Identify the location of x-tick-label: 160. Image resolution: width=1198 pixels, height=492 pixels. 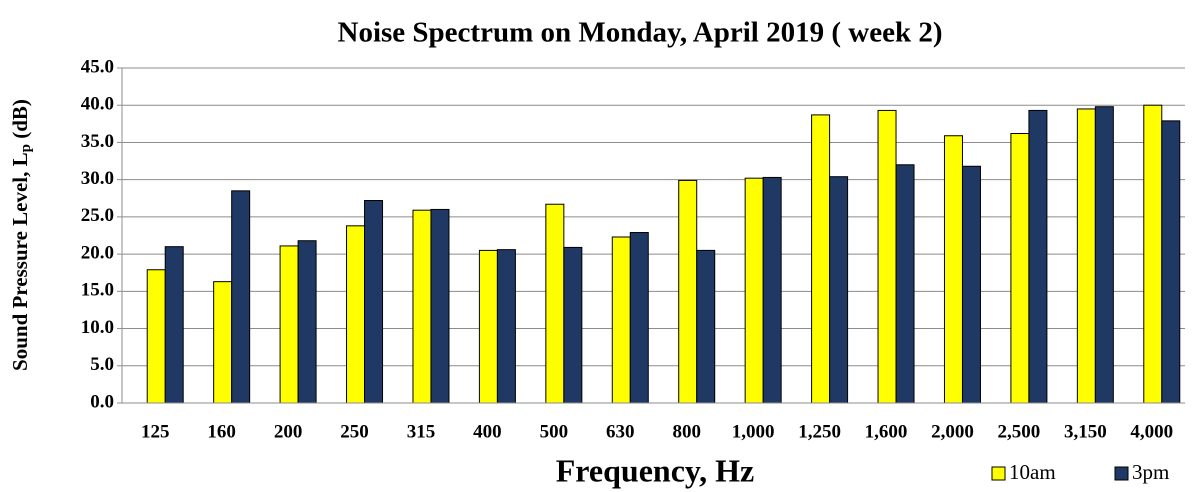
(221, 431).